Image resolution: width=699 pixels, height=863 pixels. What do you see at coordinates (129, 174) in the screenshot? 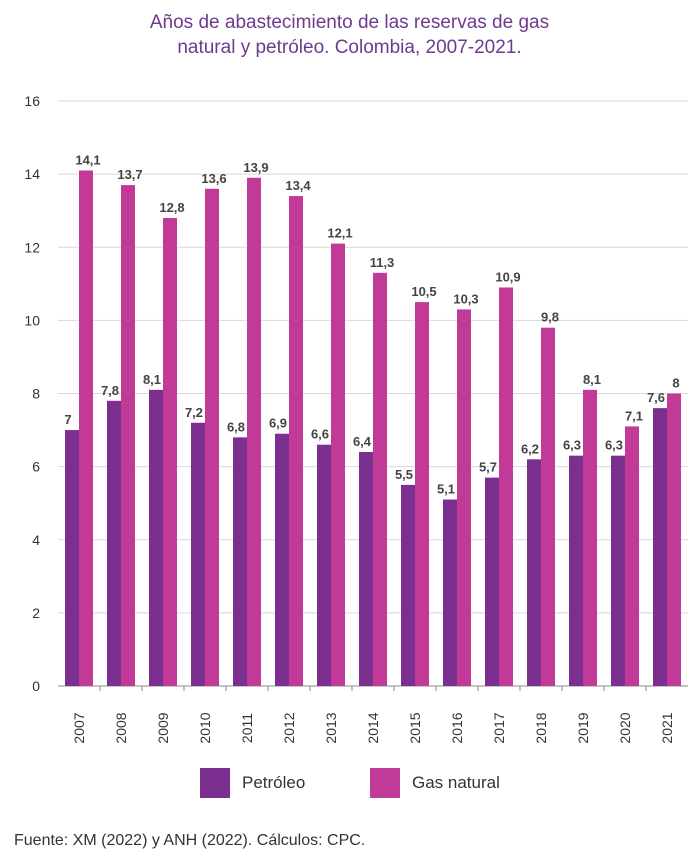
I see `data-label: 13,7` at bounding box center [129, 174].